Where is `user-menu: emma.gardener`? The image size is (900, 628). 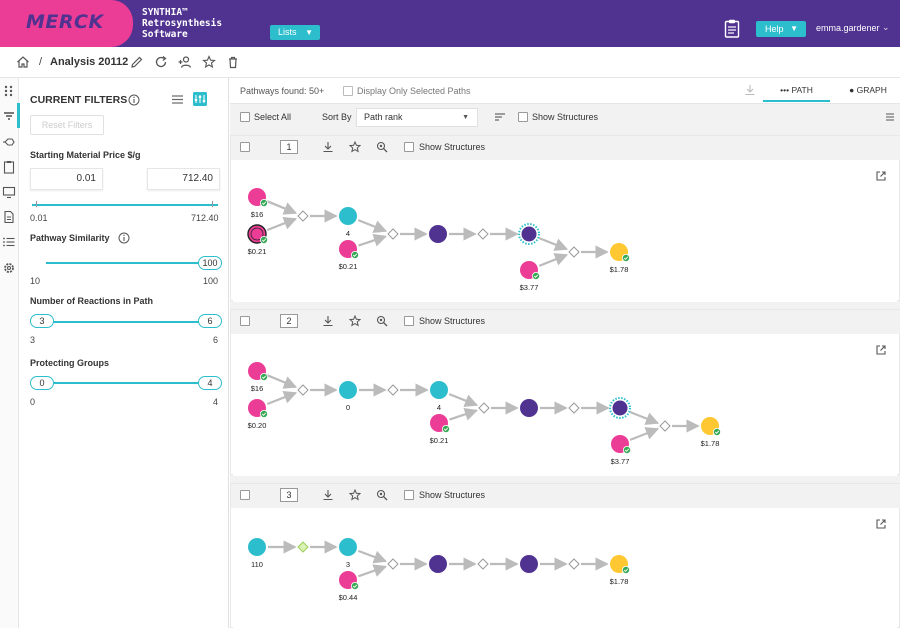 user-menu: emma.gardener is located at coordinates (848, 28).